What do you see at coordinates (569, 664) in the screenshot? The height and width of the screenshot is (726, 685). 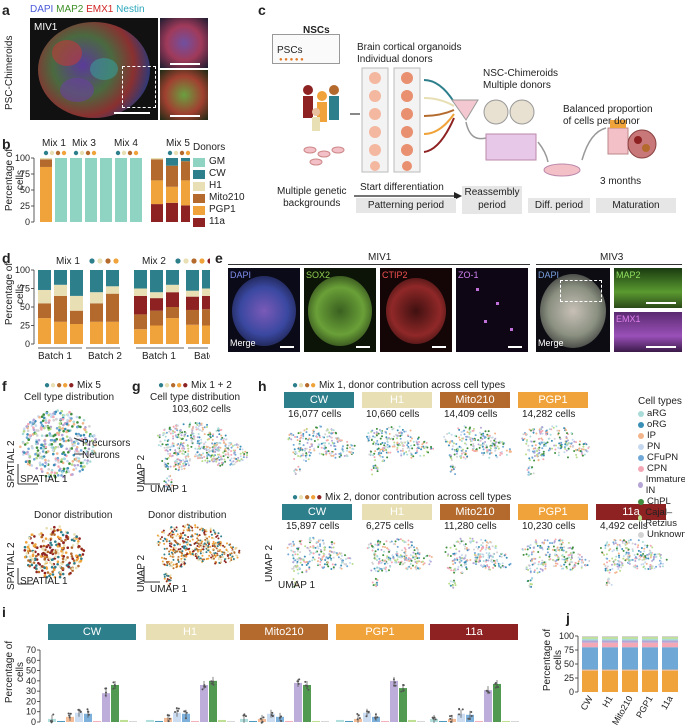 I see `y-tick-label: 50` at bounding box center [569, 664].